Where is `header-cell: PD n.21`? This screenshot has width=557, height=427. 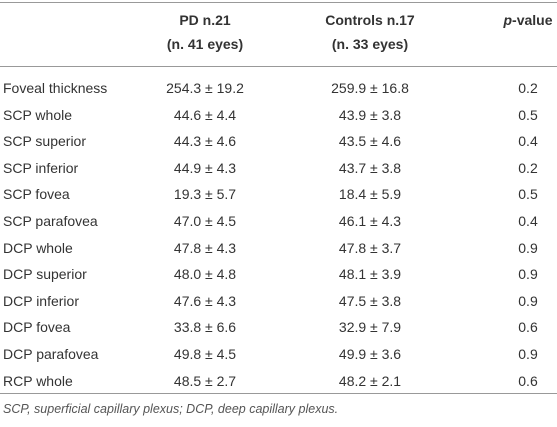 header-cell: PD n.21 is located at coordinates (205, 20).